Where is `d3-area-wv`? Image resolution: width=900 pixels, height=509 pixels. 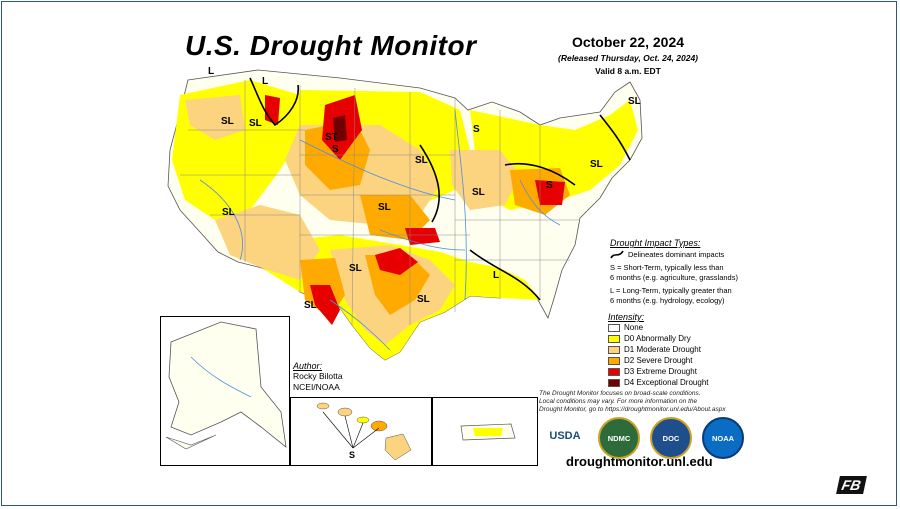
d3-area-wv is located at coordinates (550, 192).